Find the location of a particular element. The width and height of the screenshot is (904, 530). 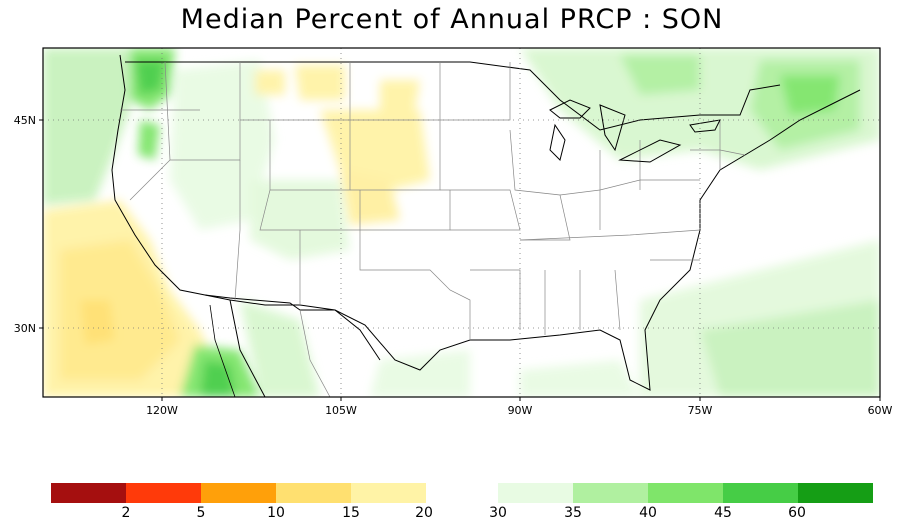

legend-label: 45 is located at coordinates (723, 513).